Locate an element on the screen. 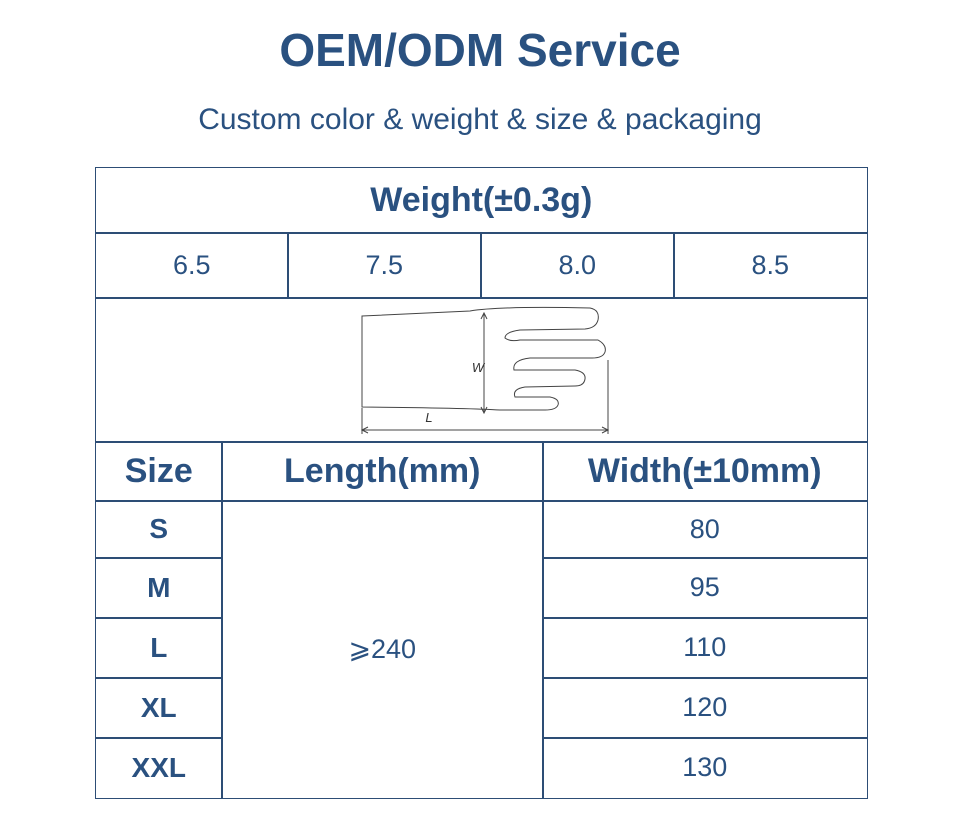 The image size is (960, 830). weight-value: 8.0 is located at coordinates (577, 265).